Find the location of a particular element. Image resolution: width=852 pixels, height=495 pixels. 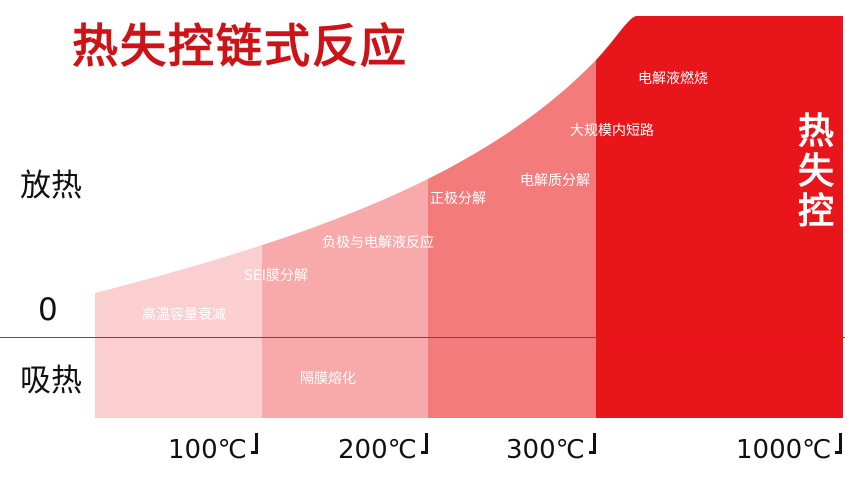

exothermic-label: 放热 is located at coordinates (51, 186).